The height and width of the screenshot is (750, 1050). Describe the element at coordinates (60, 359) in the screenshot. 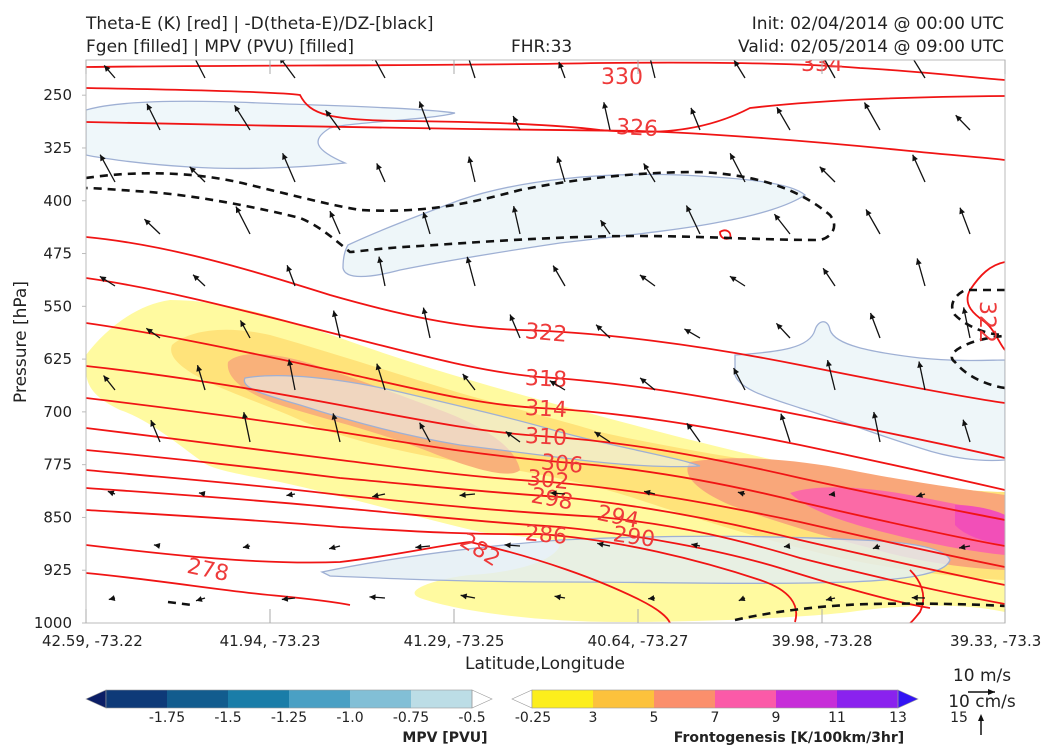

I see `y-axis: 250 325 400 475 550 625 700 775 850 925 1000` at that location.